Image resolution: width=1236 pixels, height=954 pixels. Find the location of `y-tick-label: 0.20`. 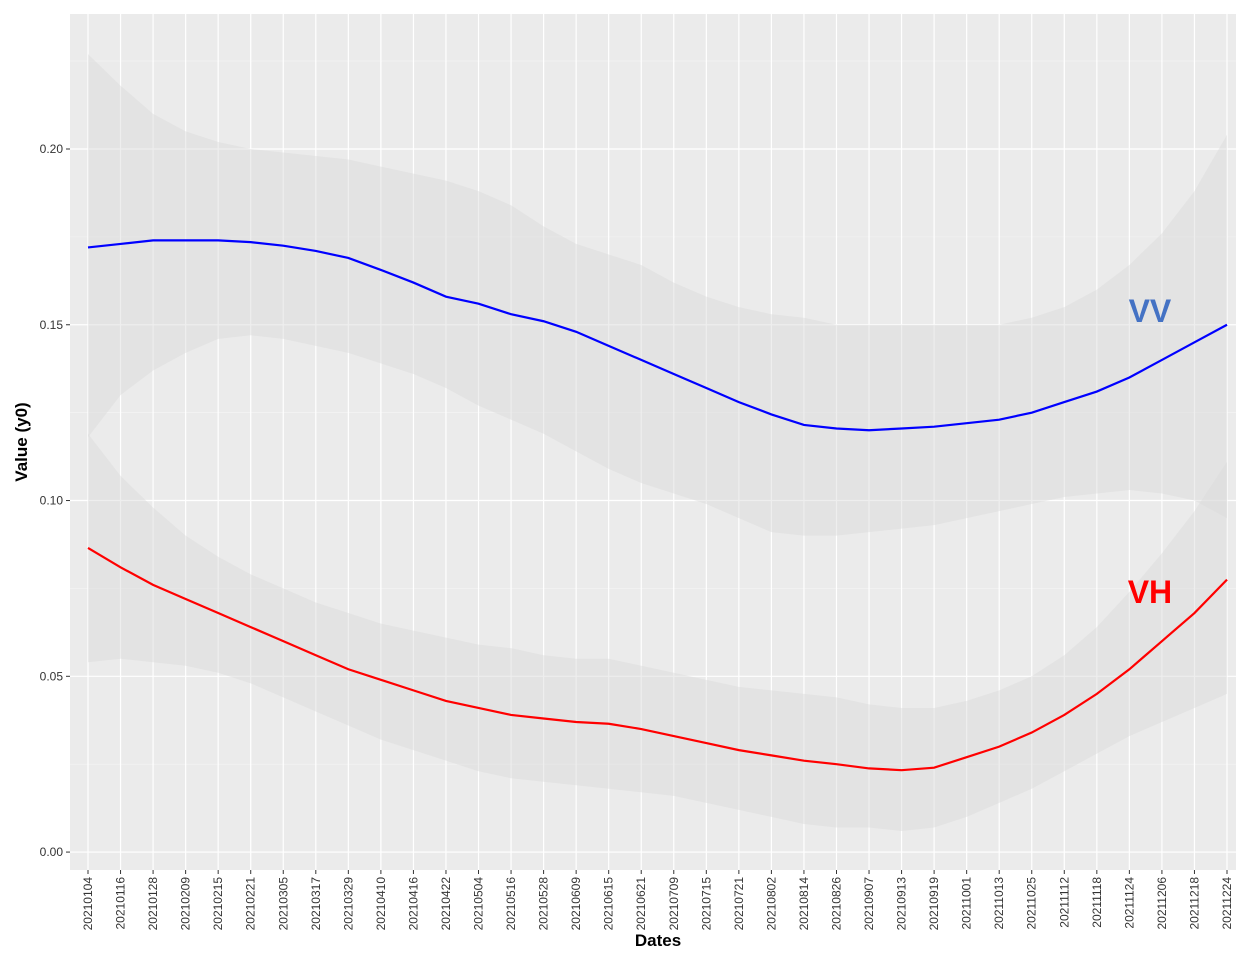

y-tick-label: 0.20 is located at coordinates (52, 149).